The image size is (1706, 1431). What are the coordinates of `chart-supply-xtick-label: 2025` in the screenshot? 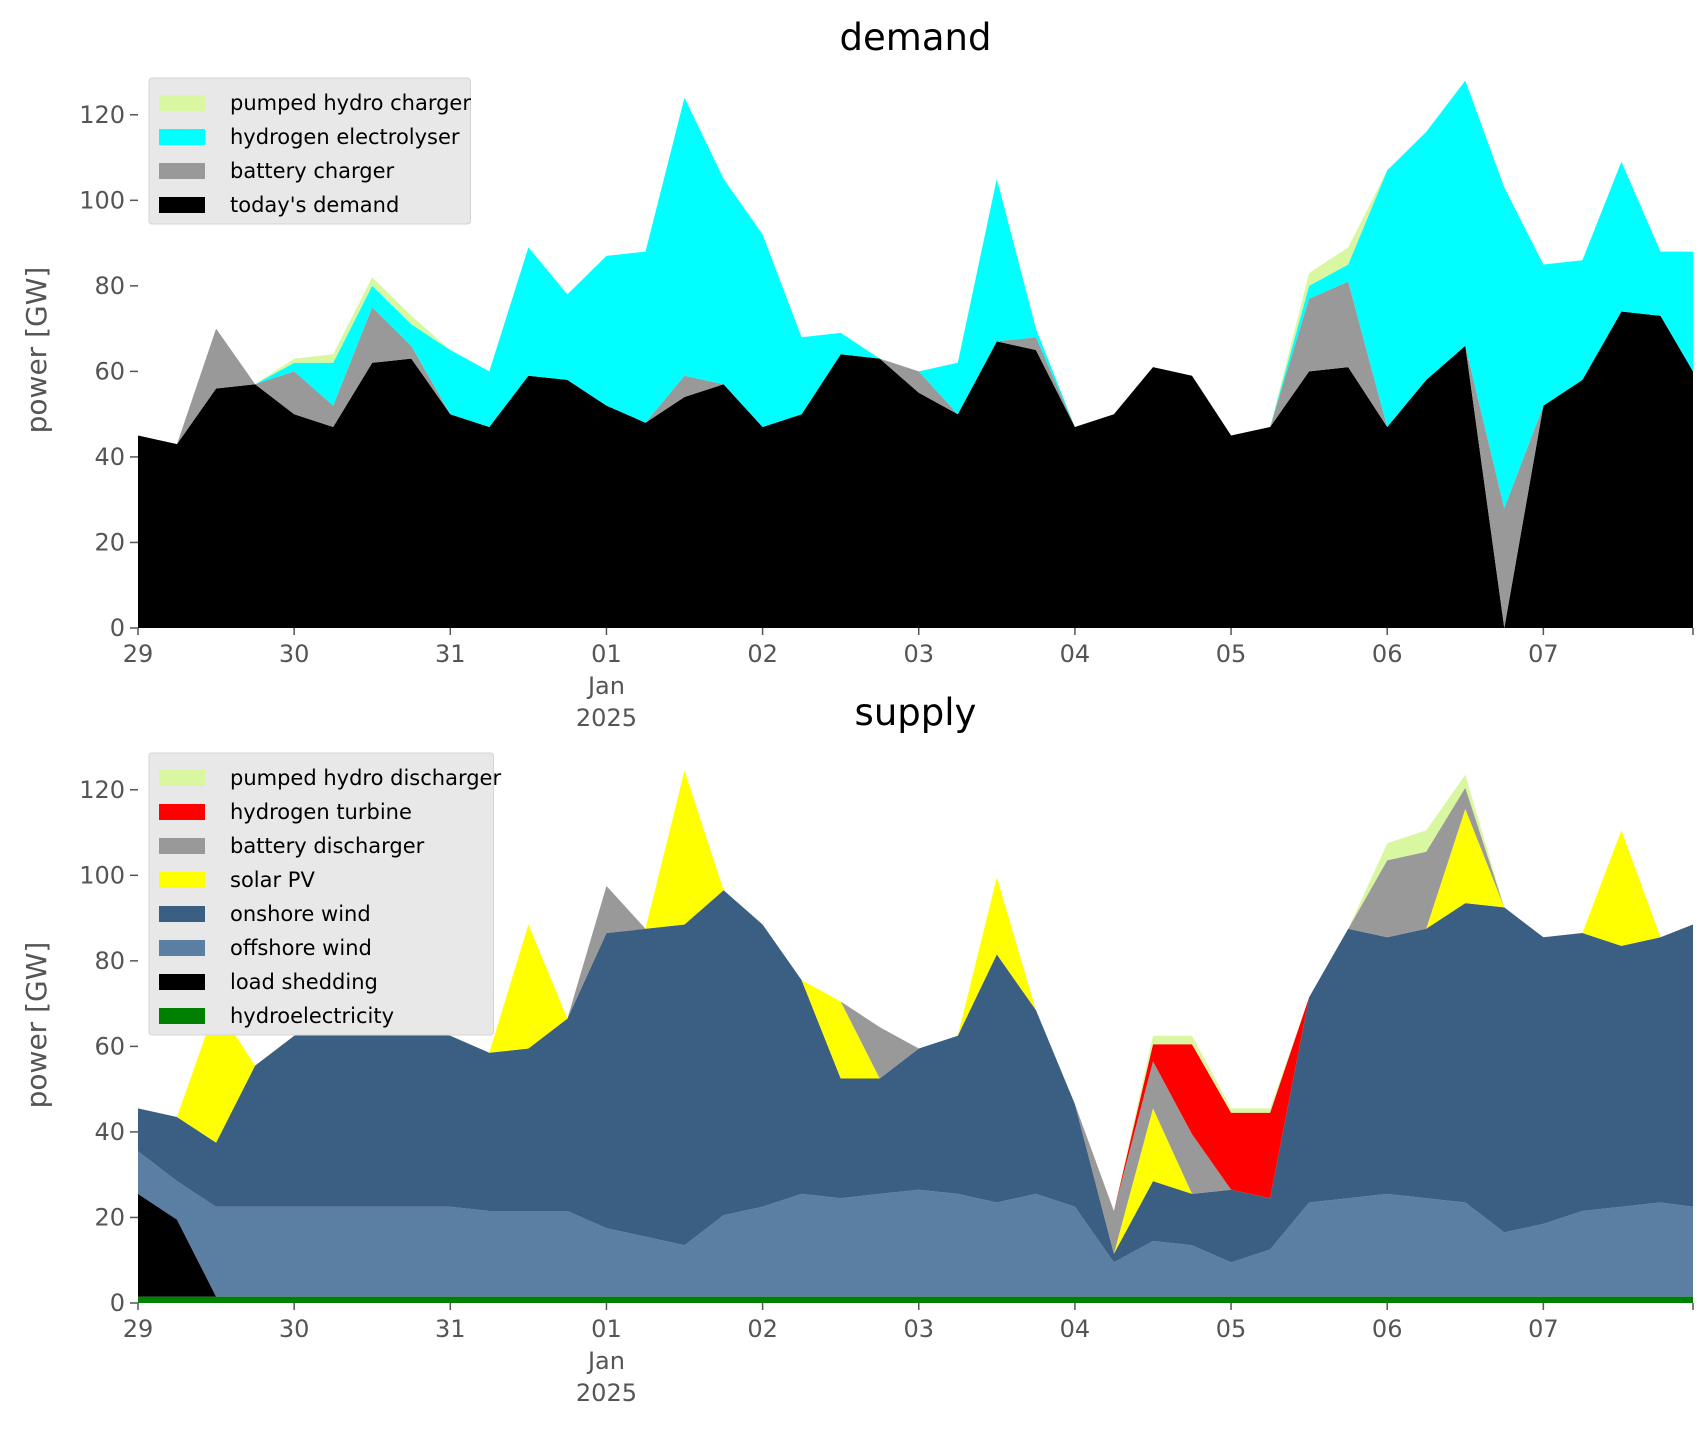 It's located at (606, 1393).